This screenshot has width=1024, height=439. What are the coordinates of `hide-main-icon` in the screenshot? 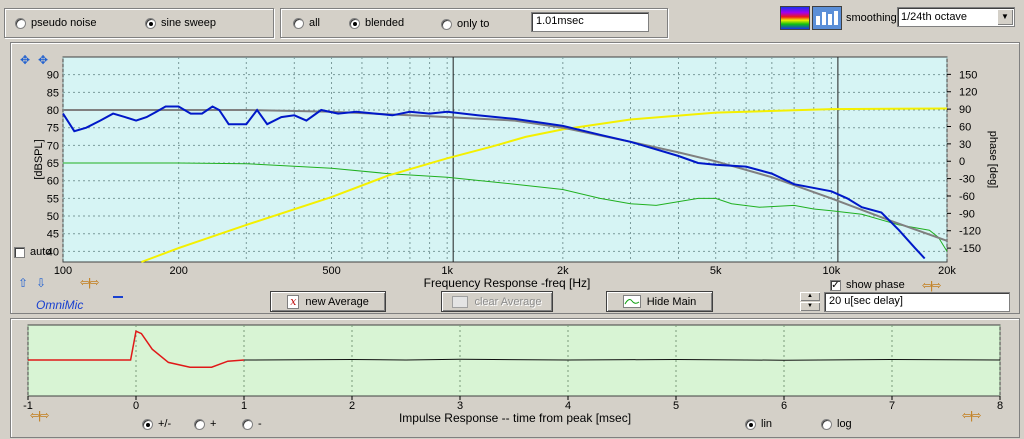 It's located at (631, 301).